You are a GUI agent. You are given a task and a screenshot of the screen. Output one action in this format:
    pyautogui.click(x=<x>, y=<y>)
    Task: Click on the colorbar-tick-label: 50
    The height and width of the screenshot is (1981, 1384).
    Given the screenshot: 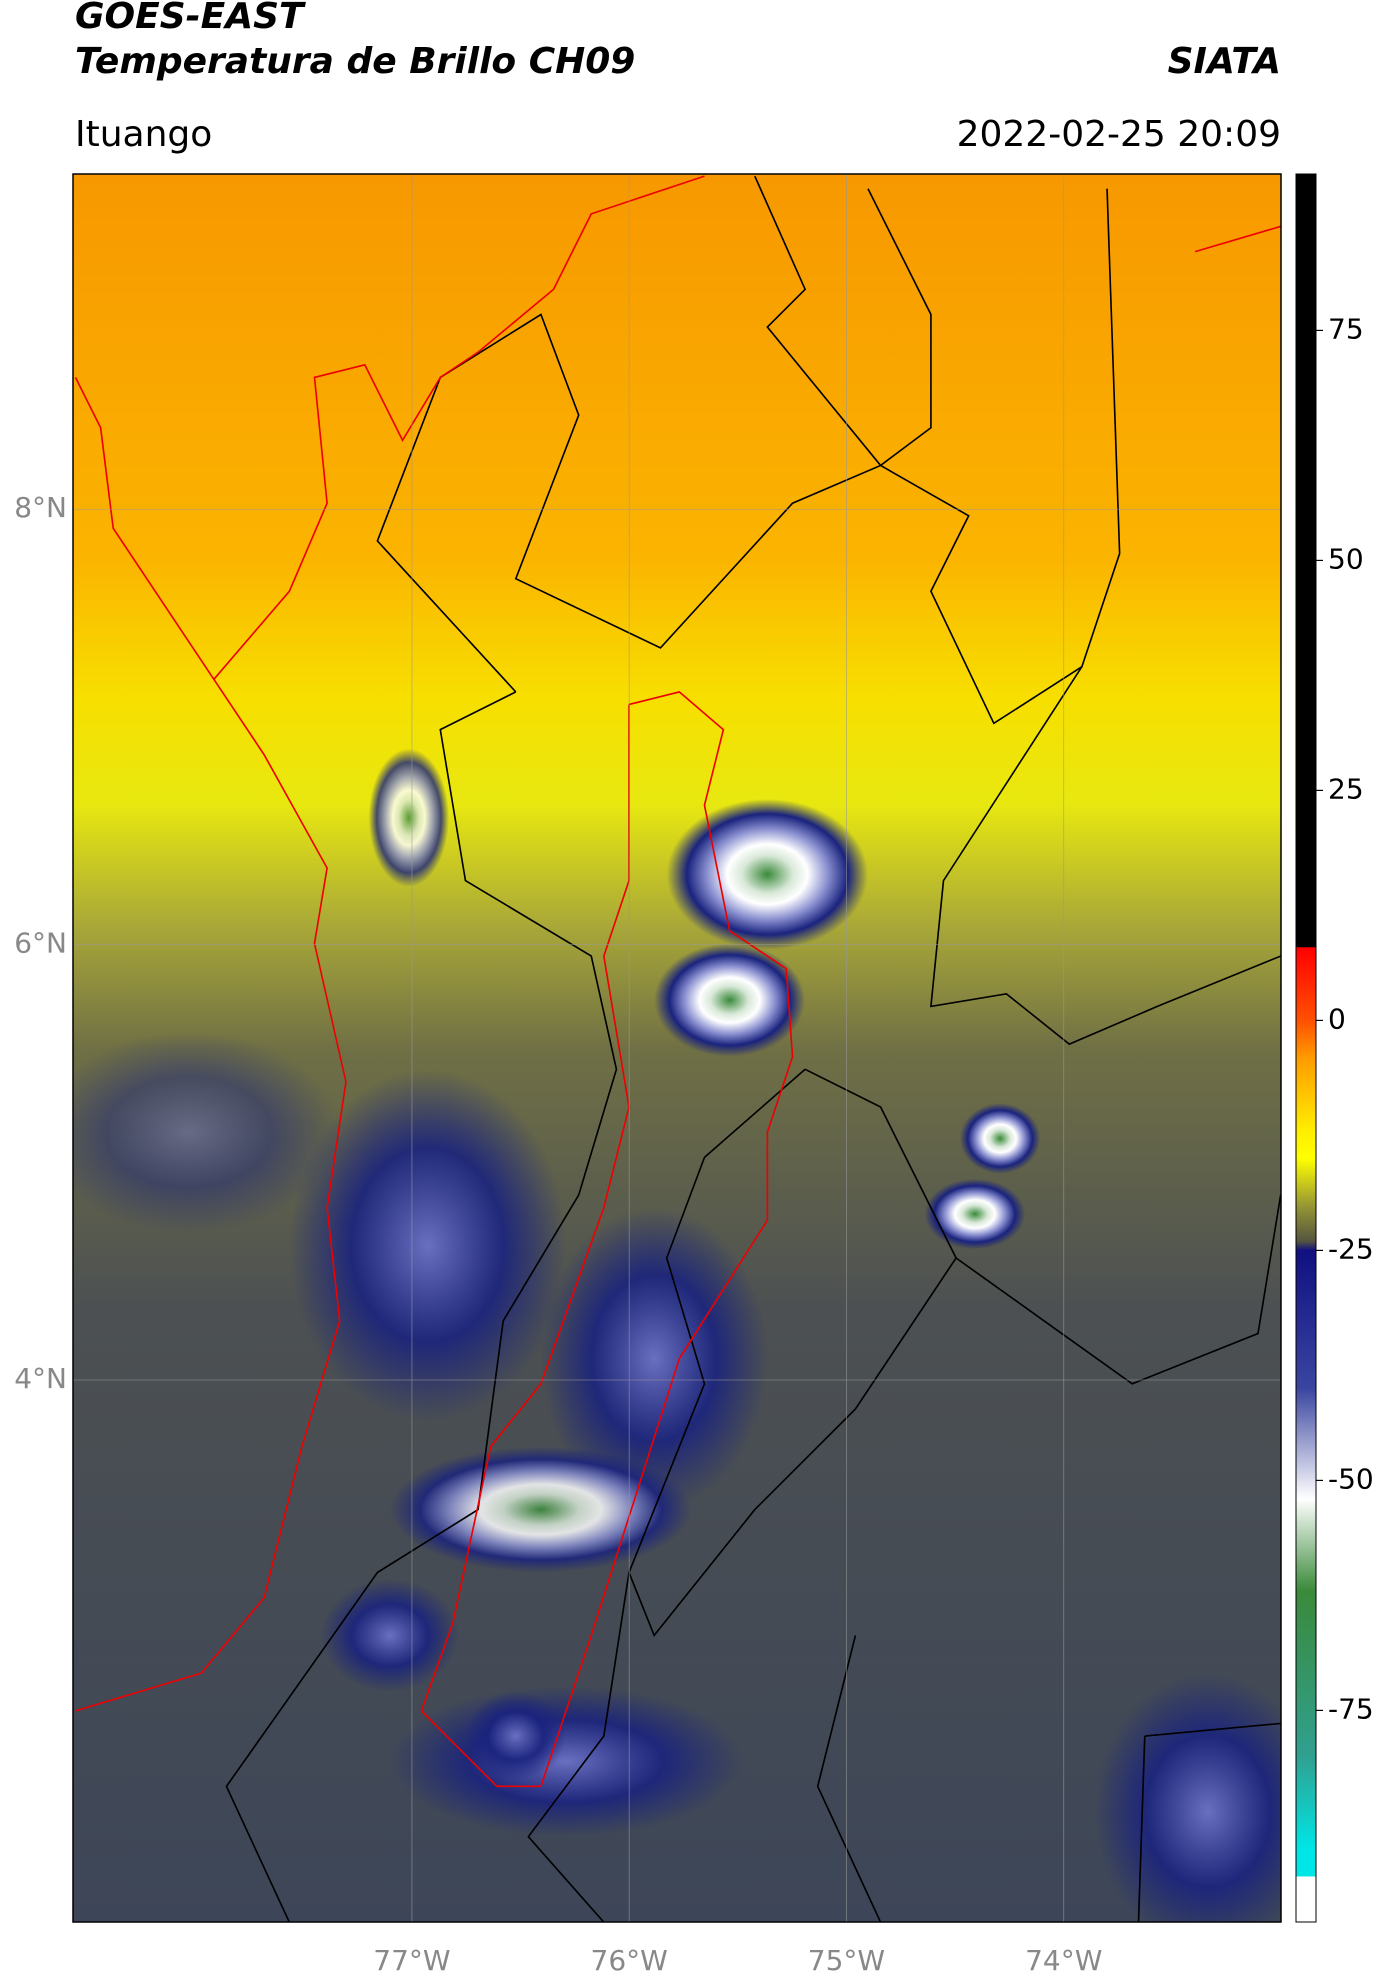 What is the action you would take?
    pyautogui.click(x=1346, y=558)
    